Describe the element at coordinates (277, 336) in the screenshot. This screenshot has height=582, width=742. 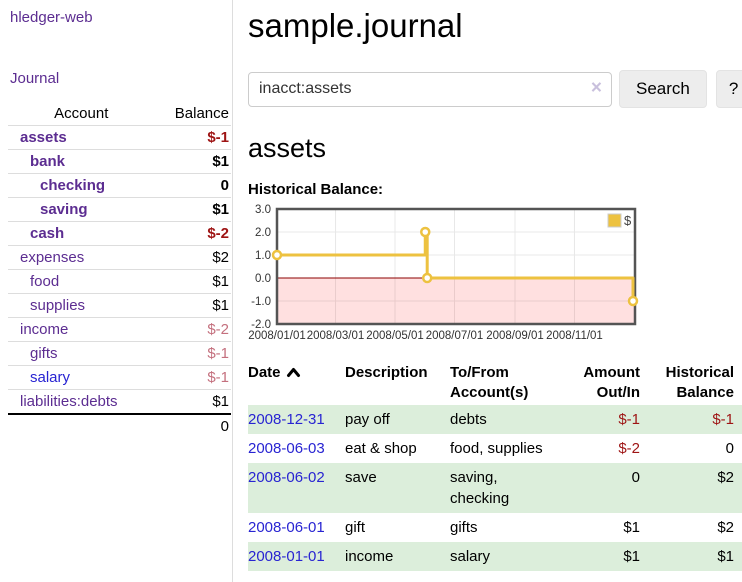
I see `svg-text: 2008/01/01` at that location.